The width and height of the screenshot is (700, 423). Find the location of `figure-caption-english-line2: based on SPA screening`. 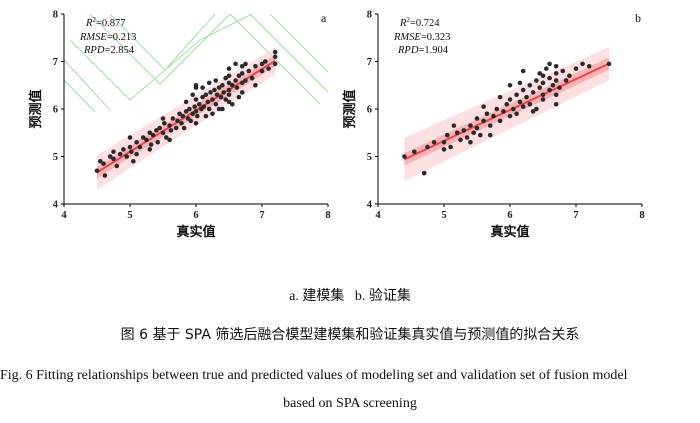

figure-caption-english-line2: based on SPA screening is located at coordinates (350, 403).